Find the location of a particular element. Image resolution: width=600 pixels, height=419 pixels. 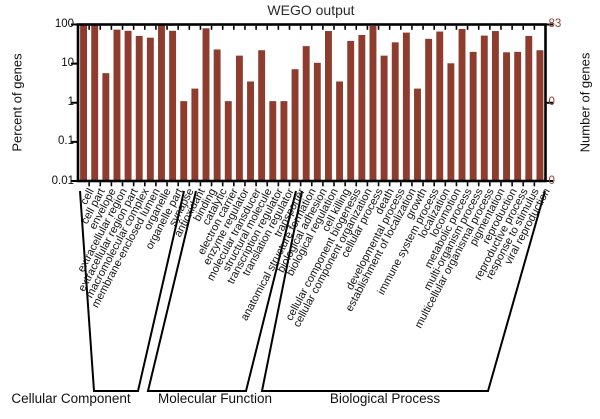

y-tick-label-left: 1 is located at coordinates (70, 102).